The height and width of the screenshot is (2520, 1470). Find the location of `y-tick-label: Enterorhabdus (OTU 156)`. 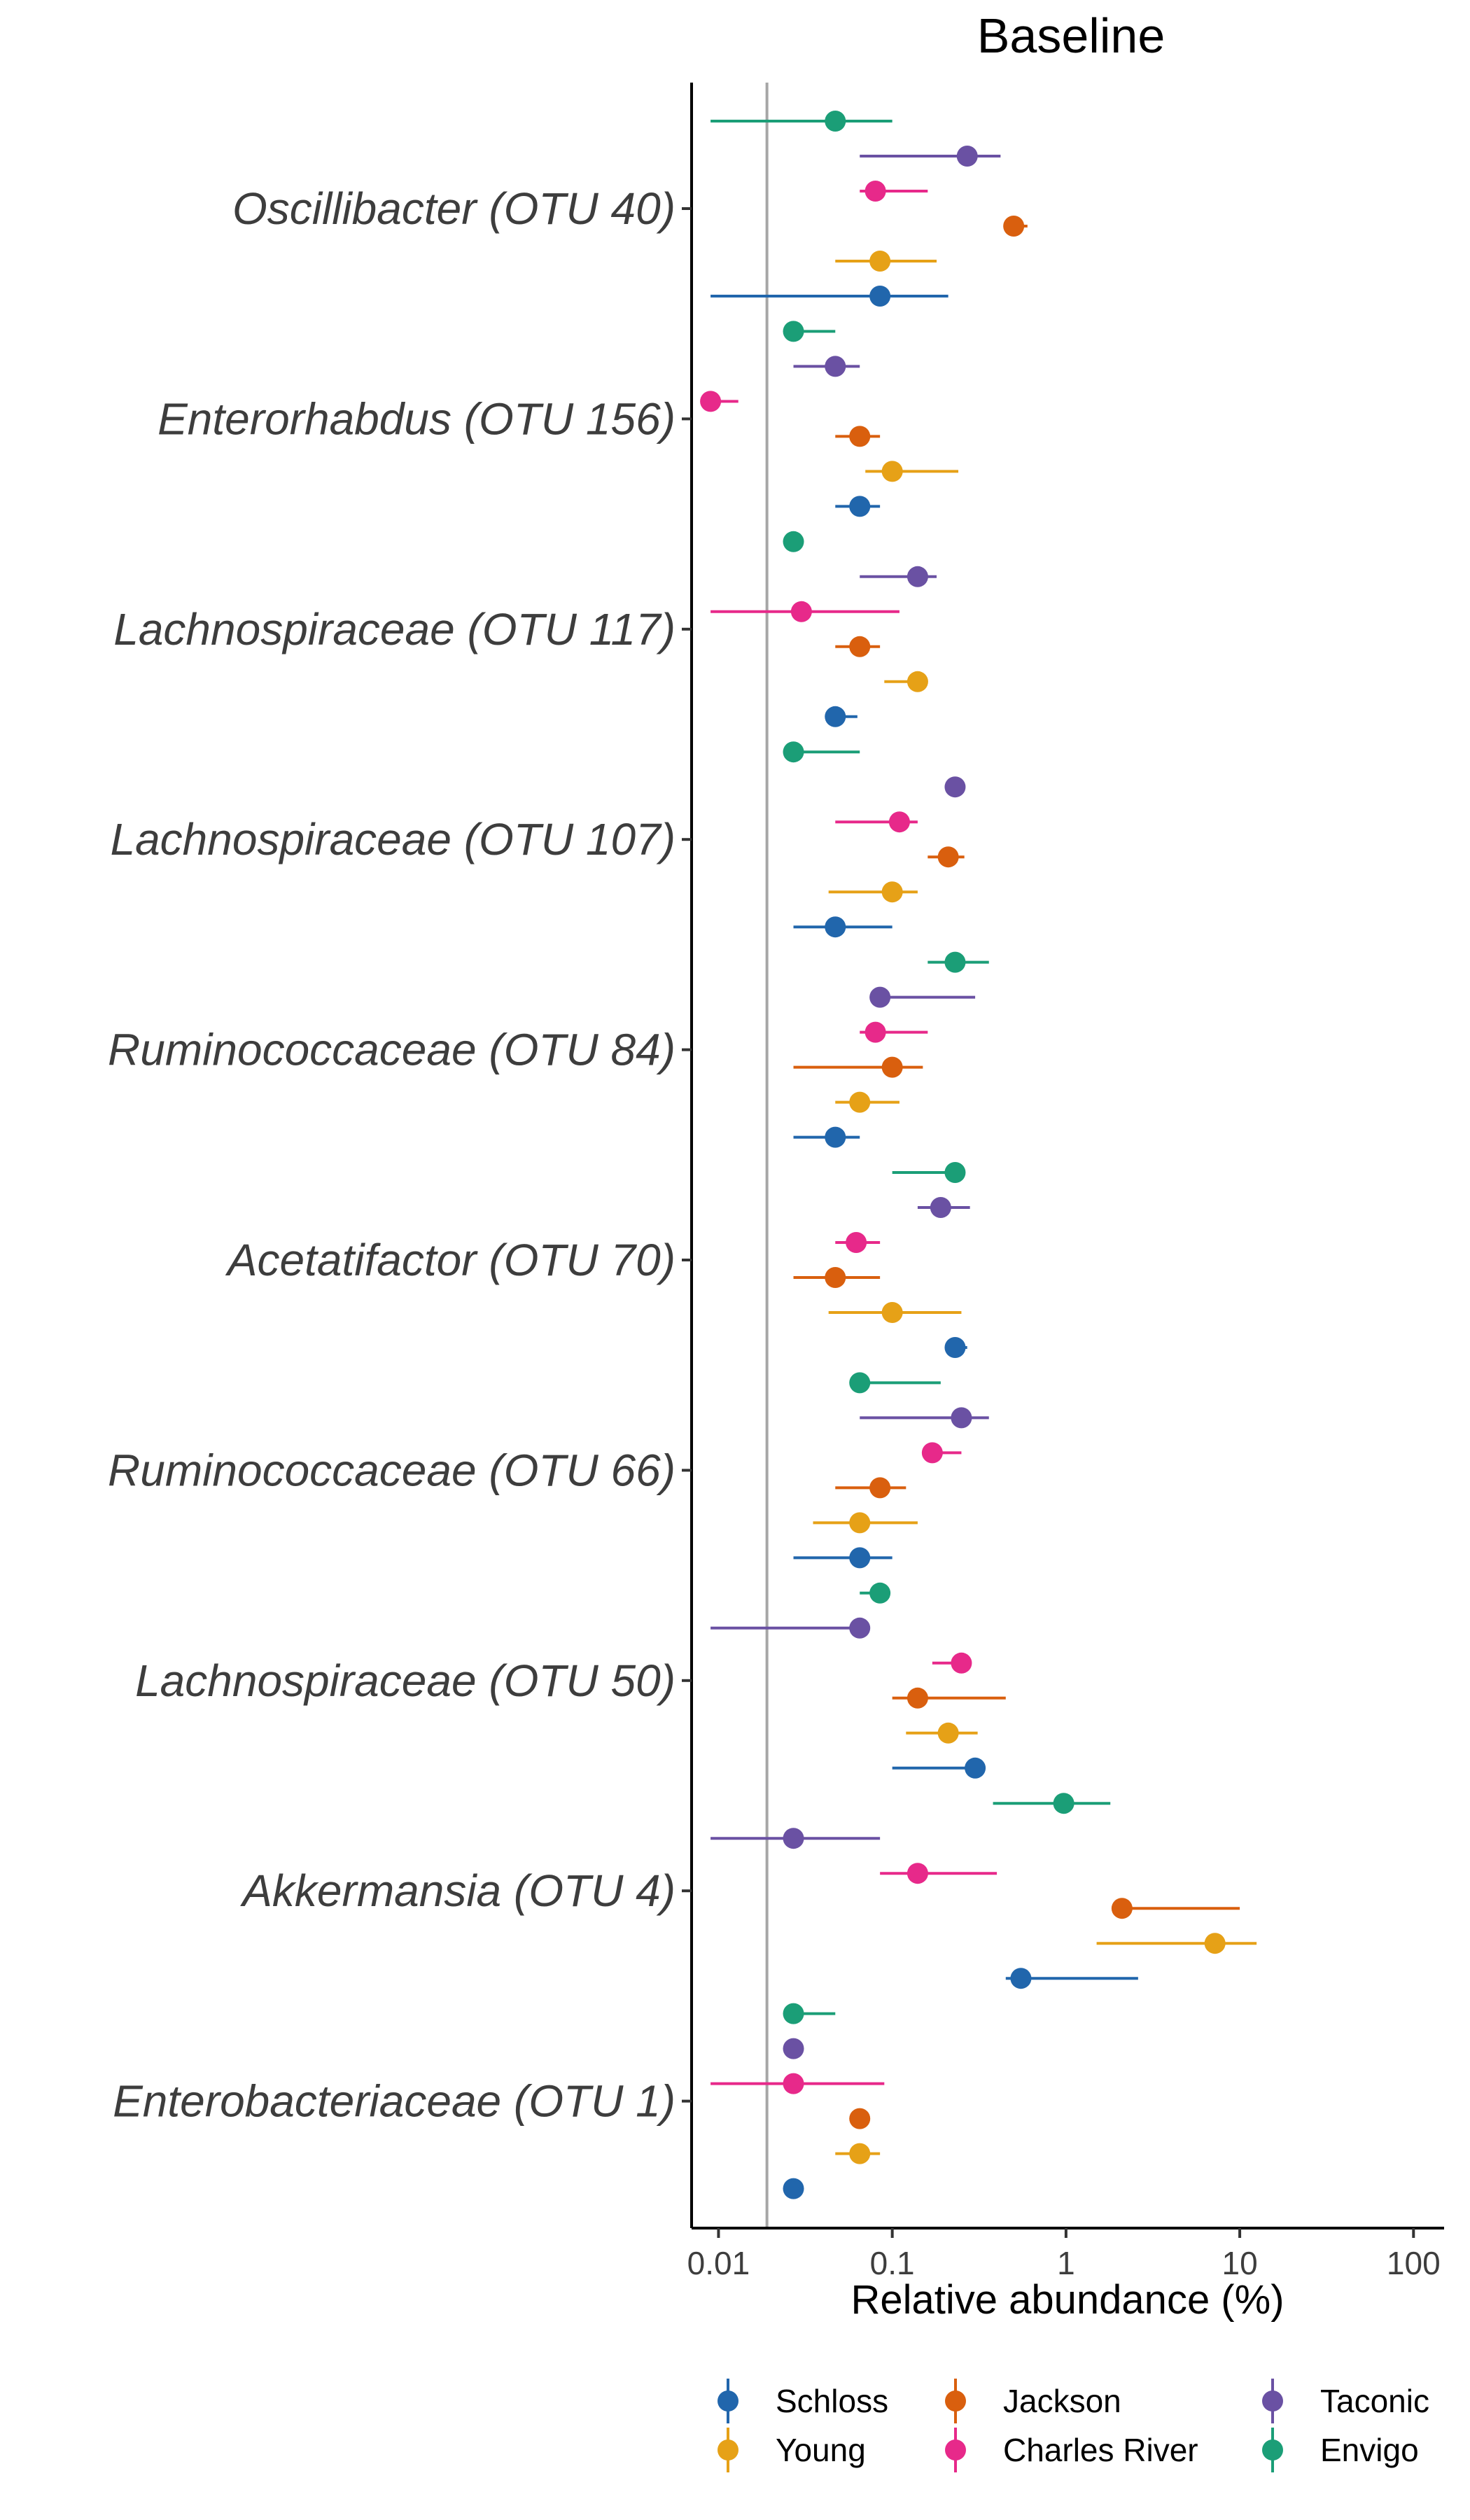

y-tick-label: Enterorhabdus (OTU 156) is located at coordinates (417, 418).